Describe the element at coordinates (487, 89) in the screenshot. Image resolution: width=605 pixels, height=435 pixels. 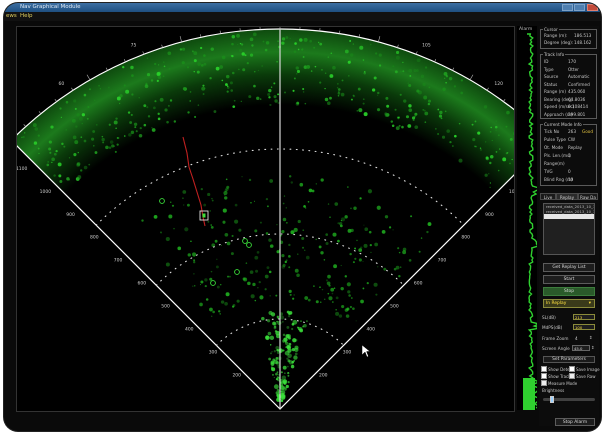
I see `bearing-tick` at that location.